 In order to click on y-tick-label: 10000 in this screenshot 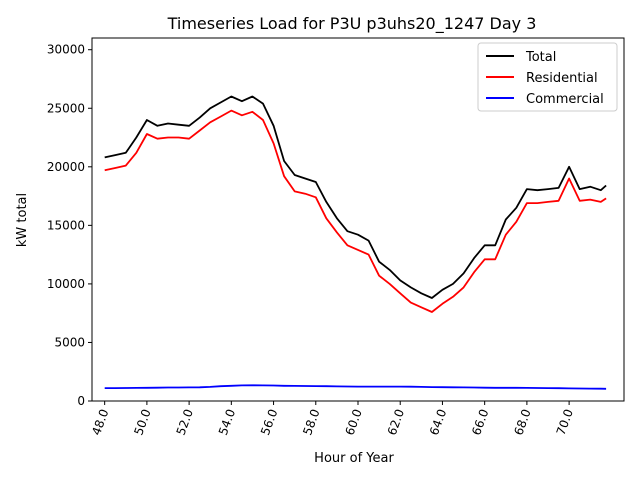, I will do `click(66, 284)`.